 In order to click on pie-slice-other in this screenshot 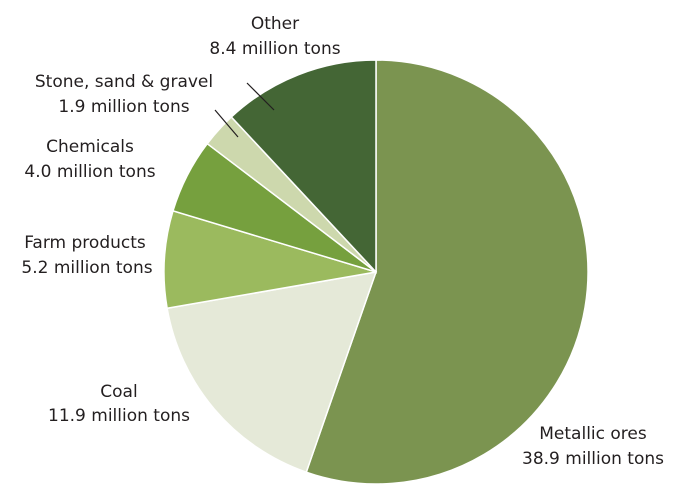, I will do `click(303, 166)`.